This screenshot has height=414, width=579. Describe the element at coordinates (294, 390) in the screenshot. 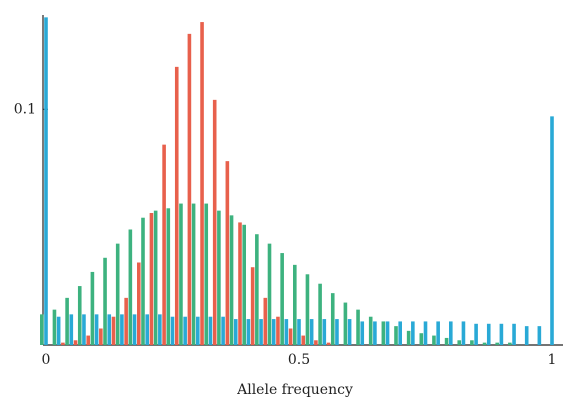

I see `x-axis-label: Allele frequency` at that location.